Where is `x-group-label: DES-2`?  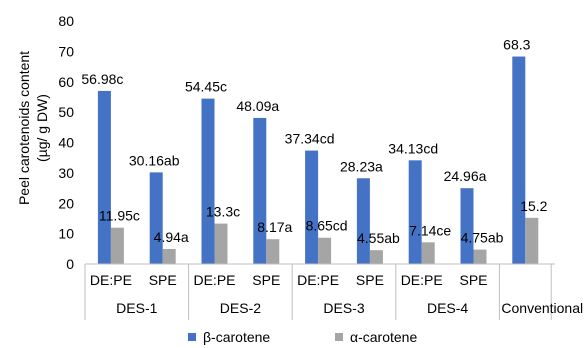 x-group-label: DES-2 is located at coordinates (240, 308).